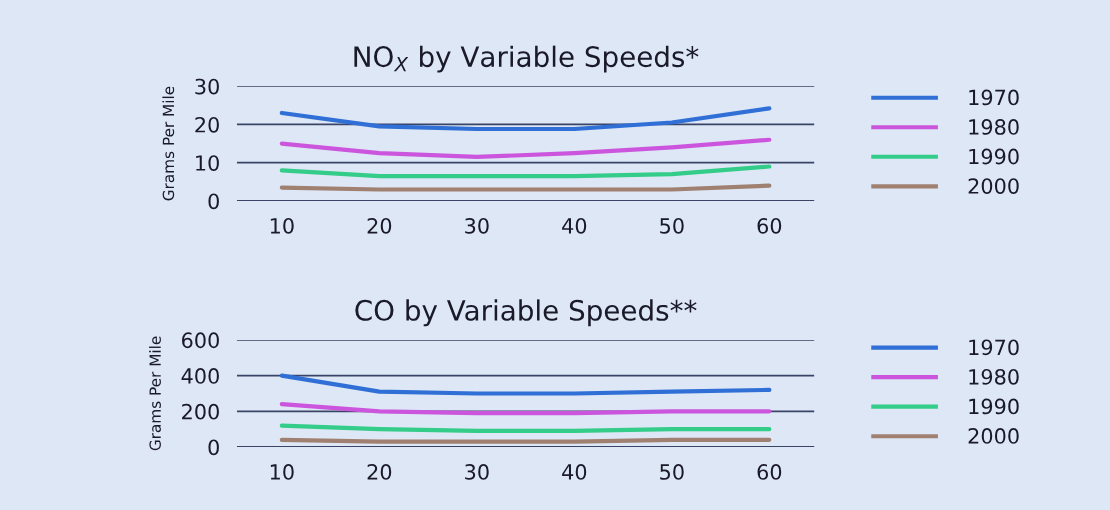 The height and width of the screenshot is (510, 1110). What do you see at coordinates (207, 163) in the screenshot?
I see `y-tick-label: 10` at bounding box center [207, 163].